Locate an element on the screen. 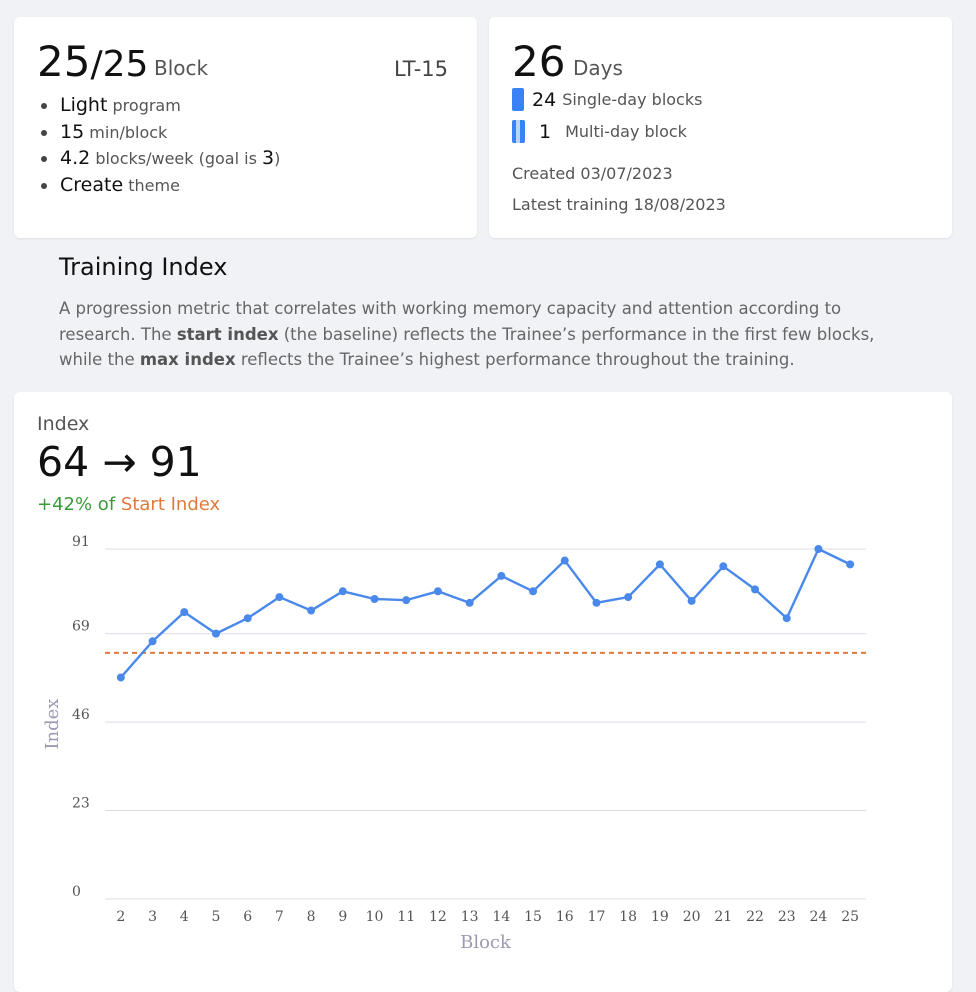 The width and height of the screenshot is (976, 992). stat-frequency: 4.2 blocks/week (goal is 3) is located at coordinates (160, 158).